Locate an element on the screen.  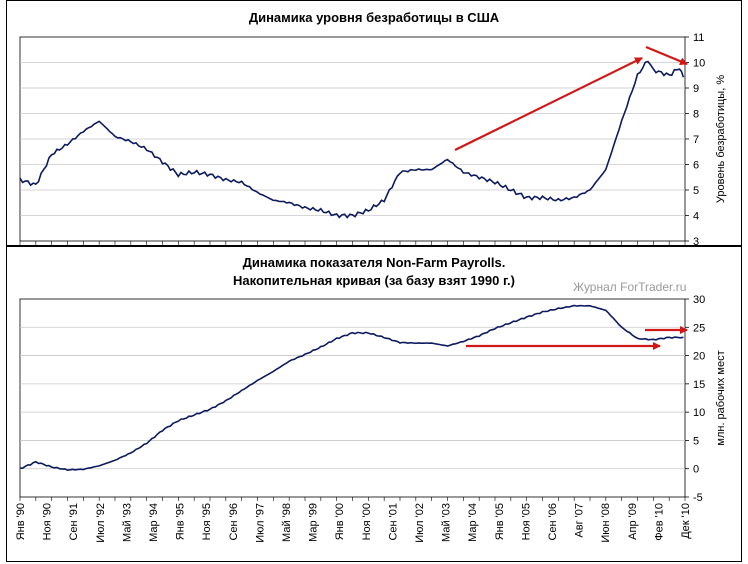
payrolls-x-tick-label: Ноя '95 is located at coordinates (207, 521).